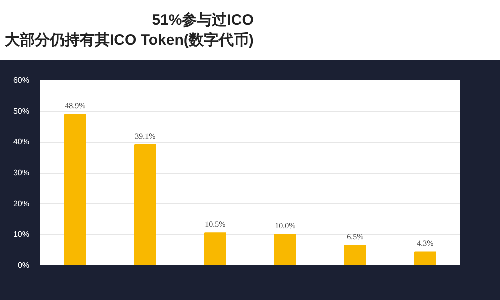 The height and width of the screenshot is (300, 500). Describe the element at coordinates (203, 20) in the screenshot. I see `chart-title: 51%参与过ICO` at that location.